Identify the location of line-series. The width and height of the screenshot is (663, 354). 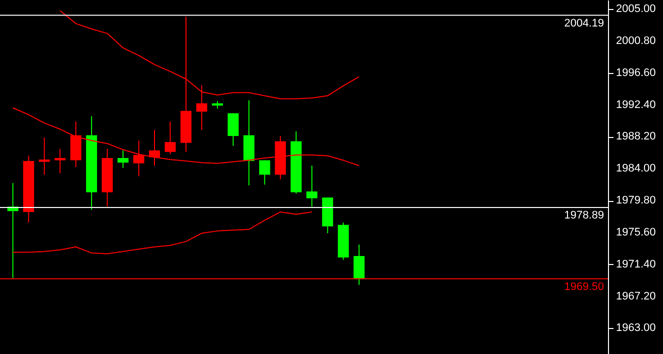
(162, 232).